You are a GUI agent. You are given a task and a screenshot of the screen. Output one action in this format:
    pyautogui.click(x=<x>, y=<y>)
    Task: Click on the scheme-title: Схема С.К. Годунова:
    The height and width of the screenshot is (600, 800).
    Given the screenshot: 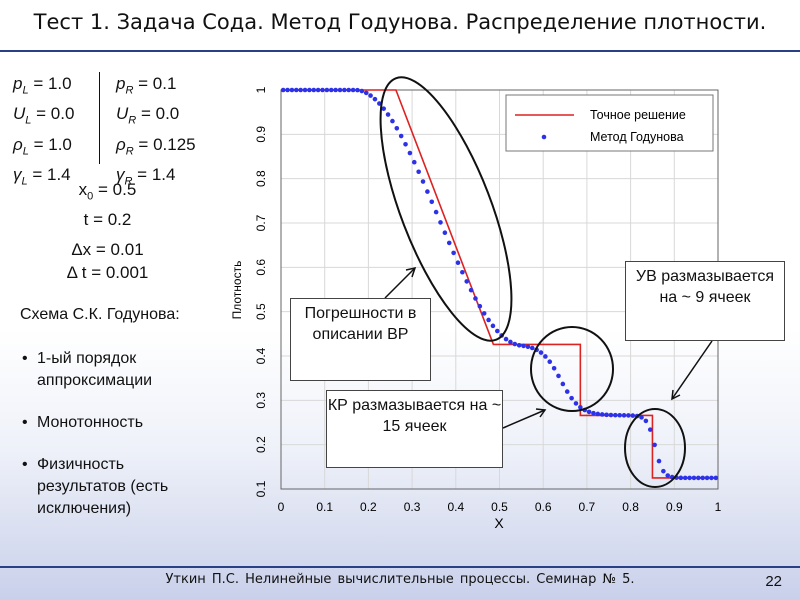 What is the action you would take?
    pyautogui.click(x=100, y=314)
    